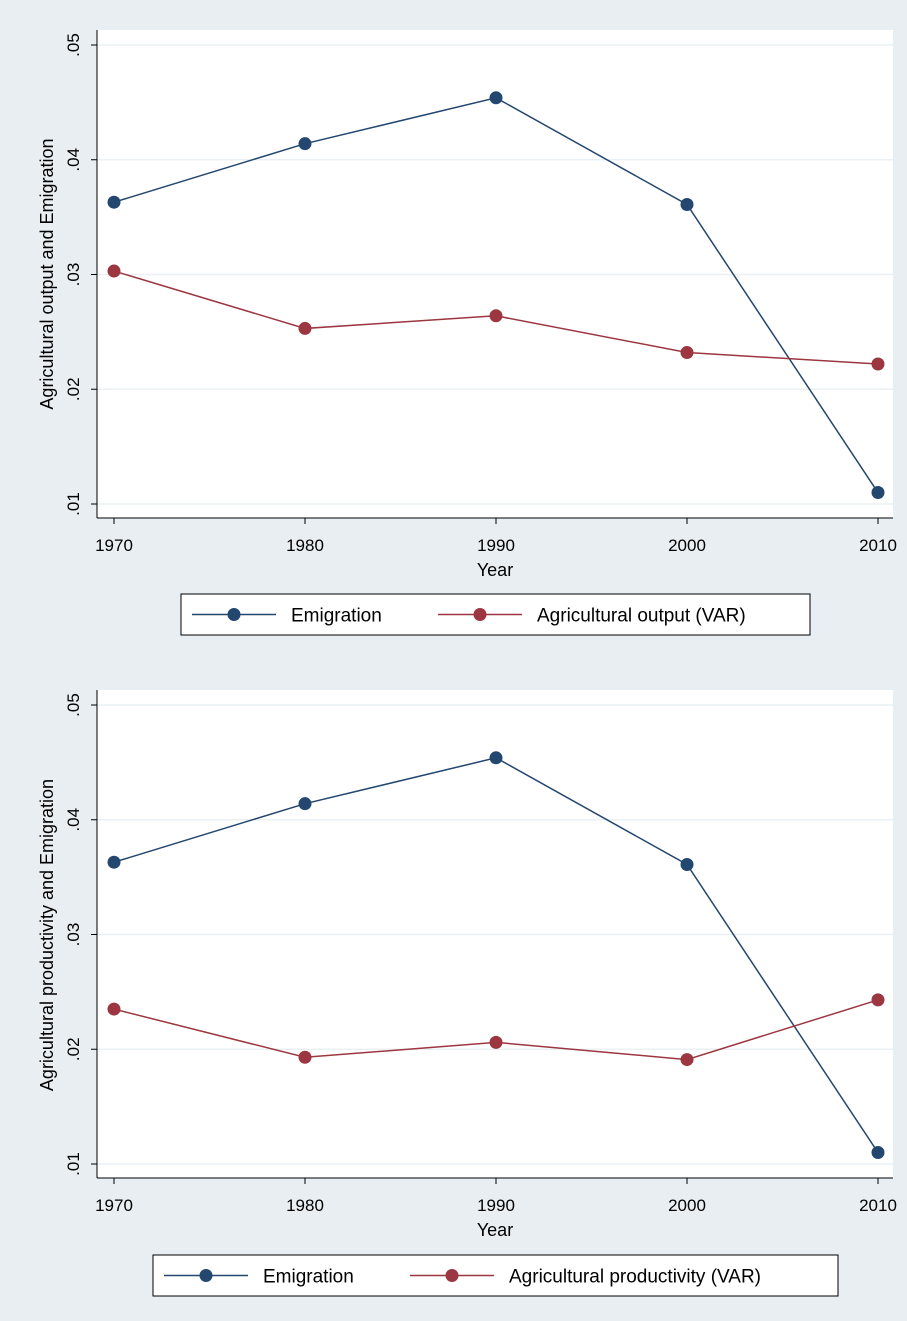 The height and width of the screenshot is (1321, 907). What do you see at coordinates (641, 616) in the screenshot?
I see `legend-label: Agricultural output (VAR)` at bounding box center [641, 616].